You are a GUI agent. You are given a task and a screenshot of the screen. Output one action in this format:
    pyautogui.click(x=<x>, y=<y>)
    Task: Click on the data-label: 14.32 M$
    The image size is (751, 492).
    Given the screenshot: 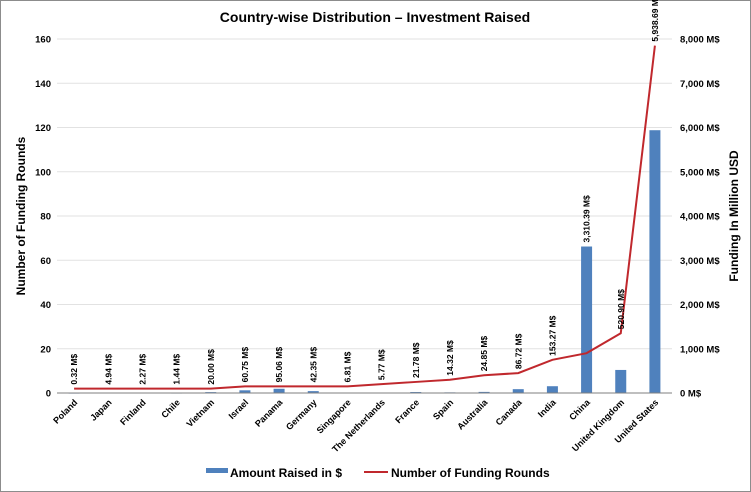 What is the action you would take?
    pyautogui.click(x=450, y=358)
    